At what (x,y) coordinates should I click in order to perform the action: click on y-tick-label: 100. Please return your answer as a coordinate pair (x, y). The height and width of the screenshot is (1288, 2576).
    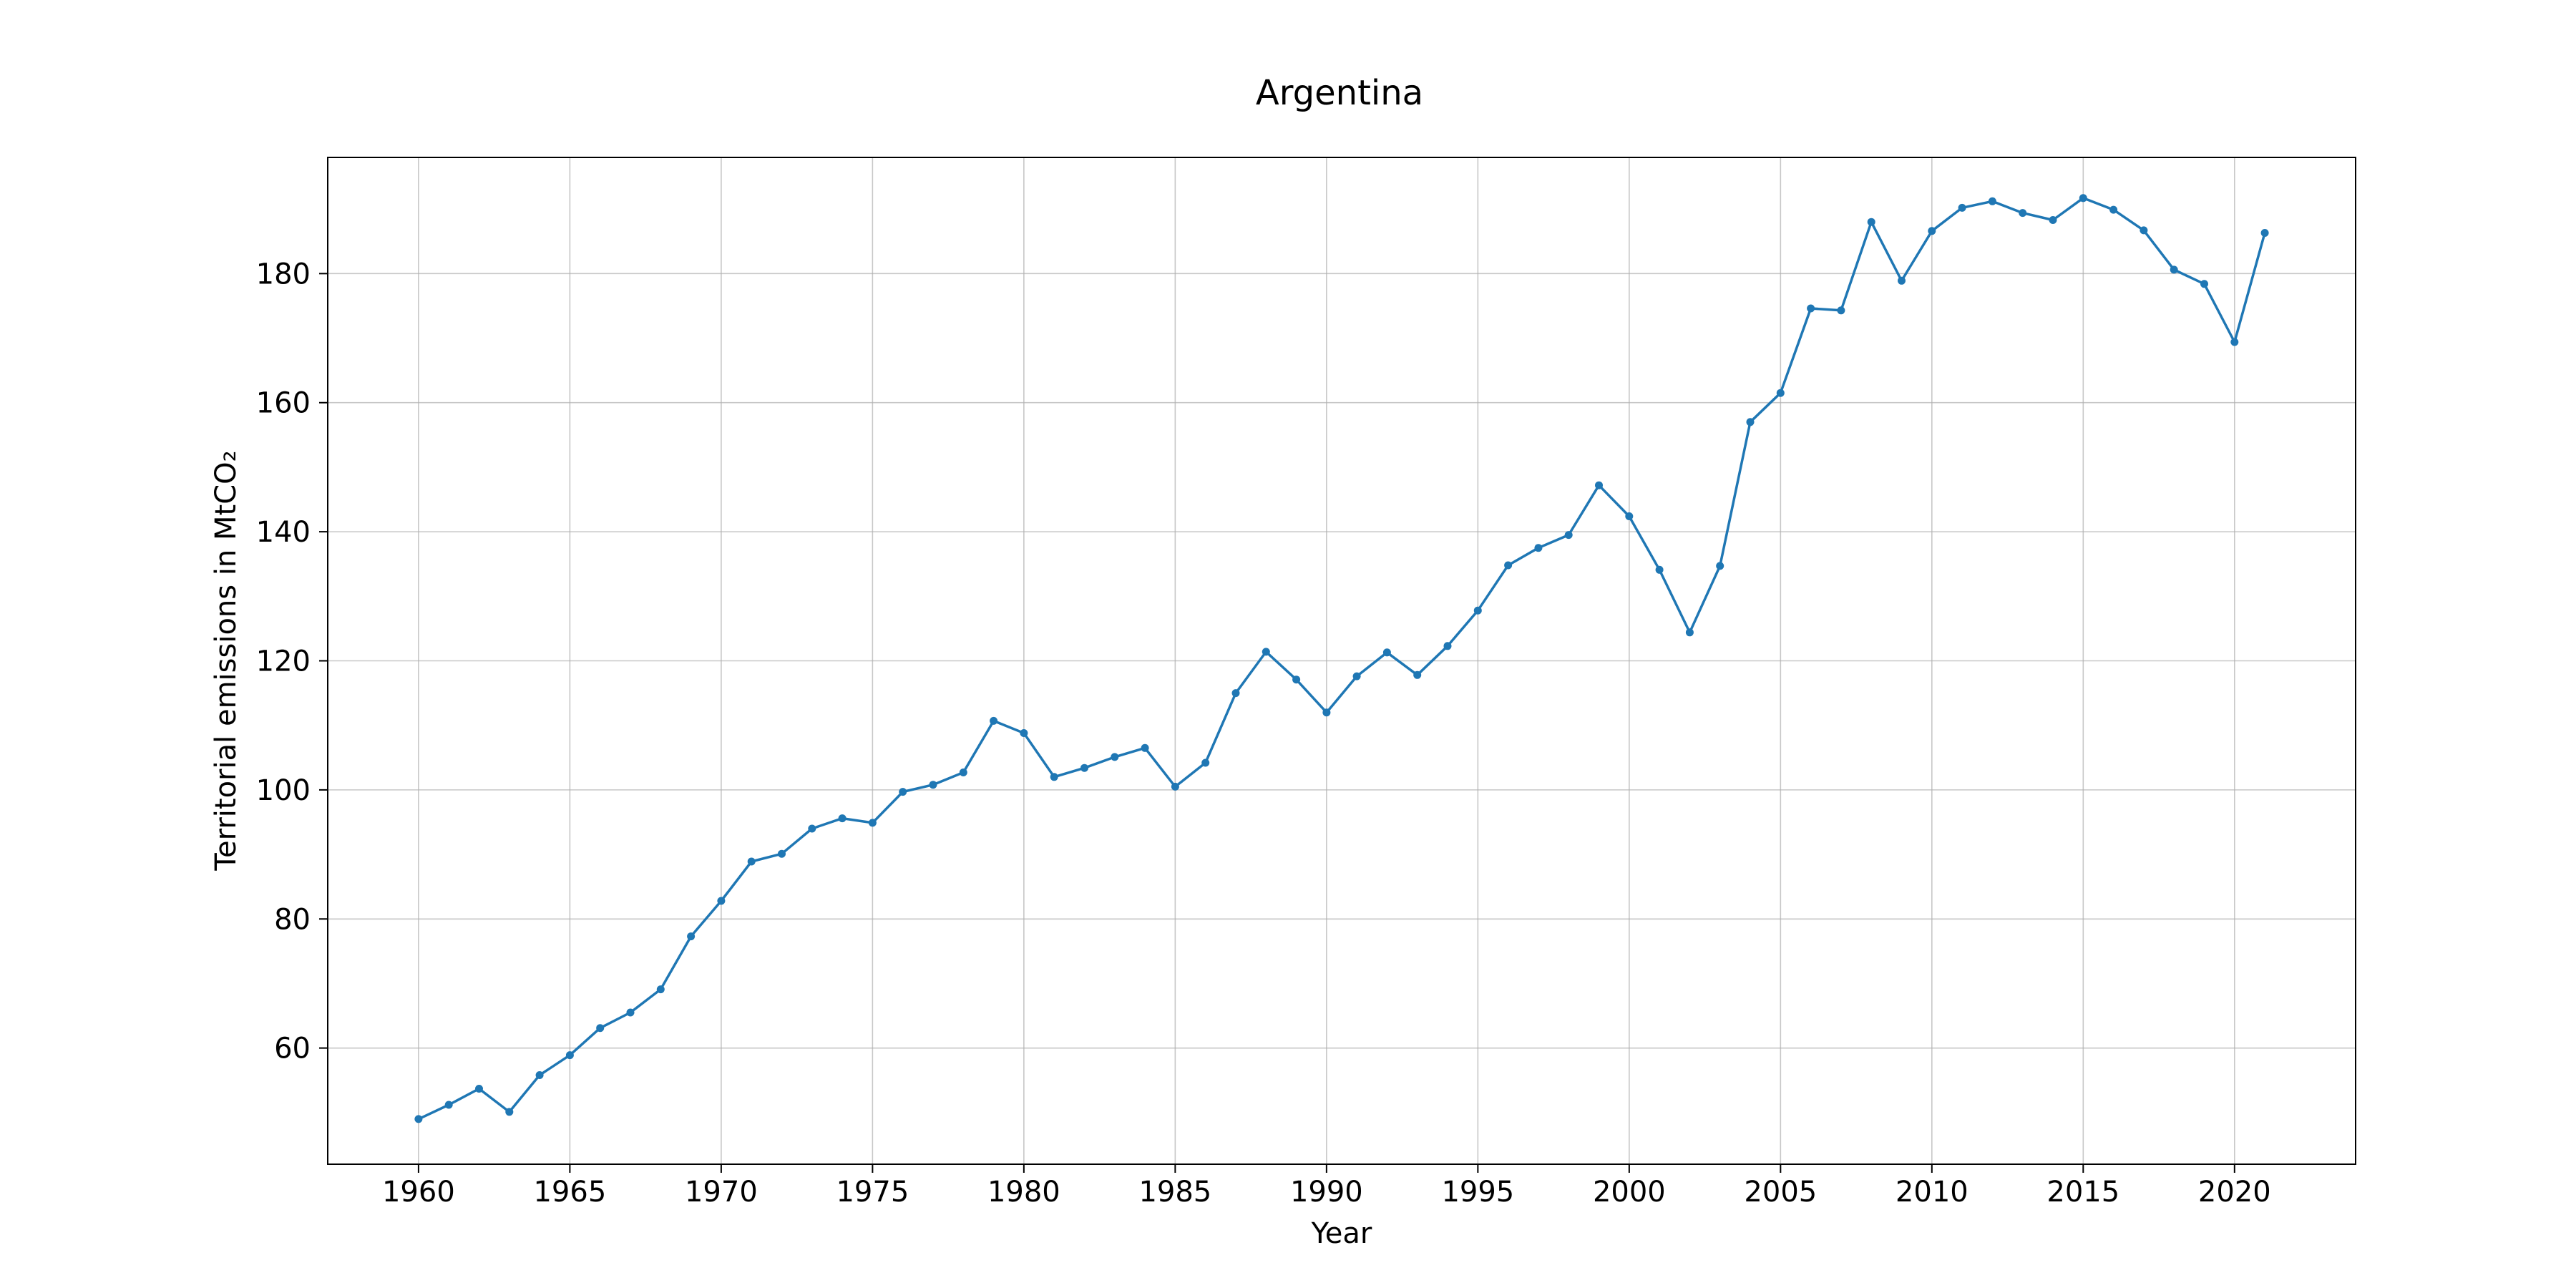
    Looking at the image, I should click on (283, 790).